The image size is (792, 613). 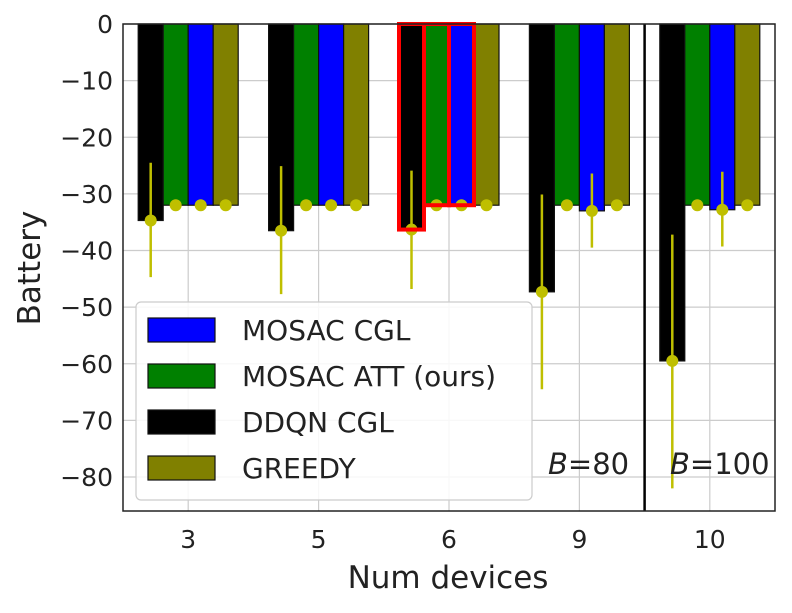 What do you see at coordinates (369, 376) in the screenshot?
I see `legend-label-mosac-att-ours: MOSAC ATT (ours)` at bounding box center [369, 376].